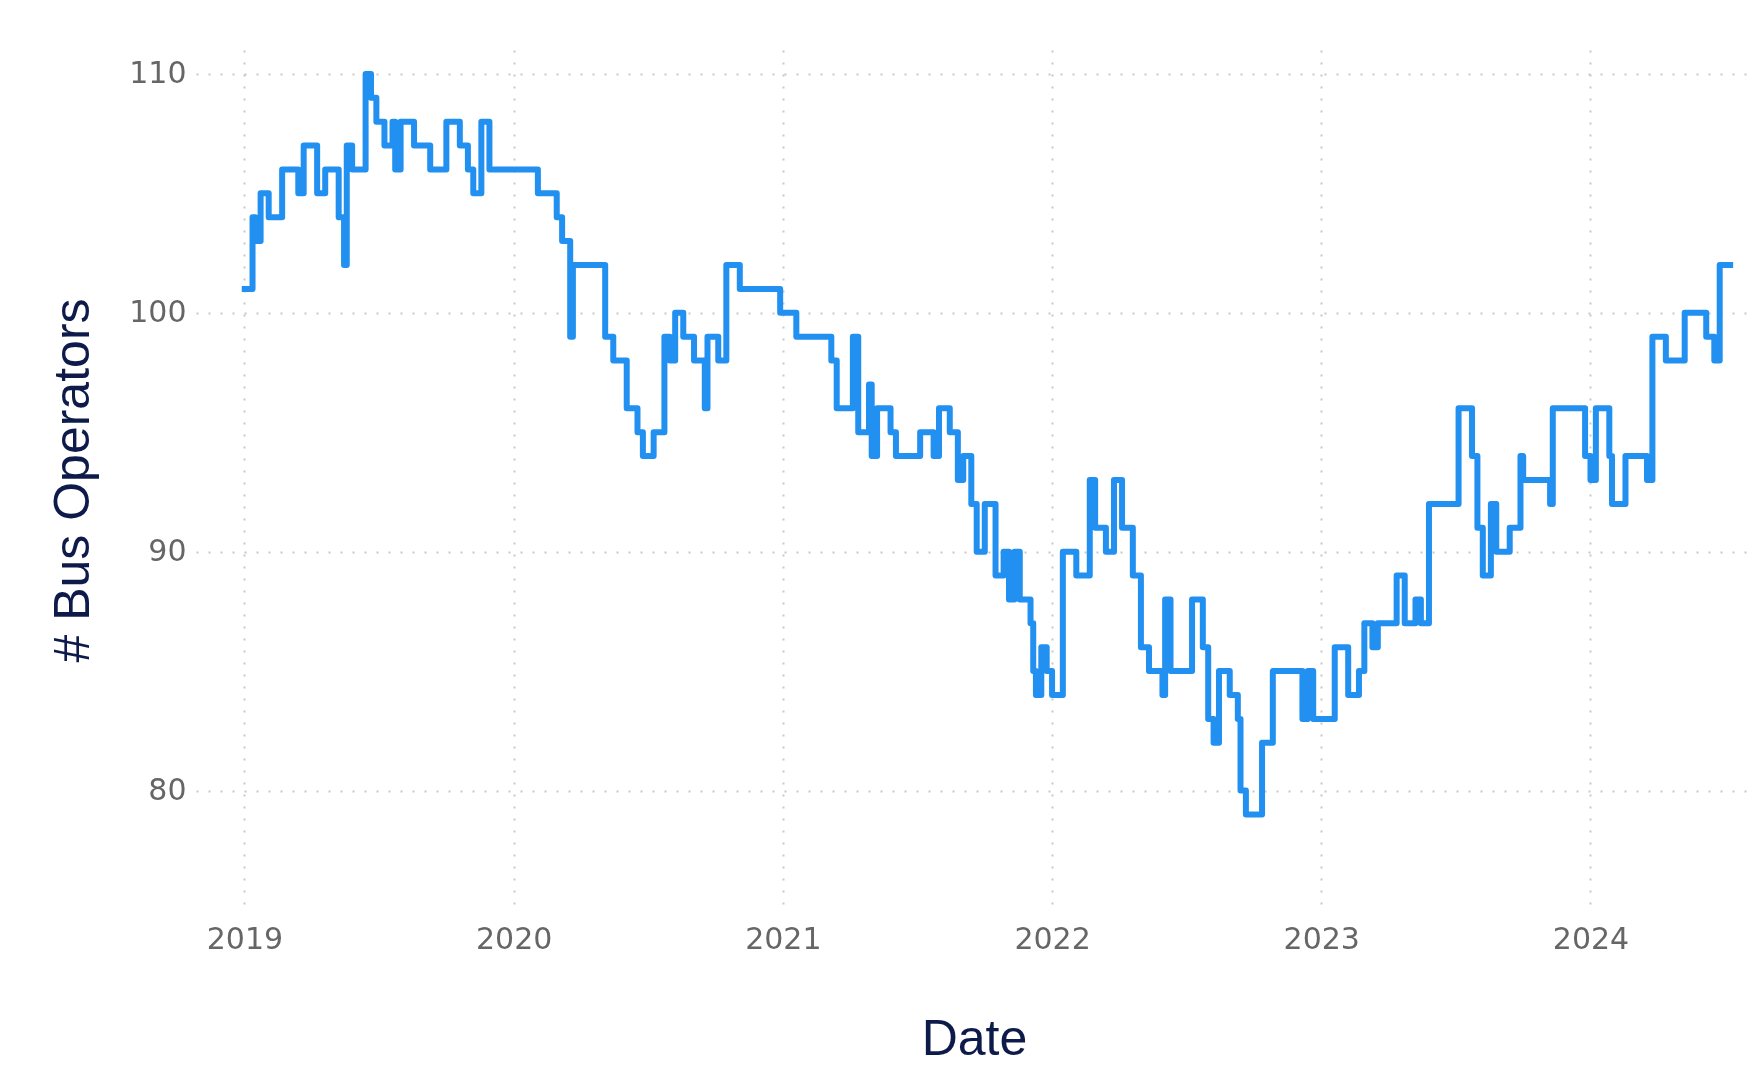  Describe the element at coordinates (167, 790) in the screenshot. I see `y-tick-label: 80` at that location.